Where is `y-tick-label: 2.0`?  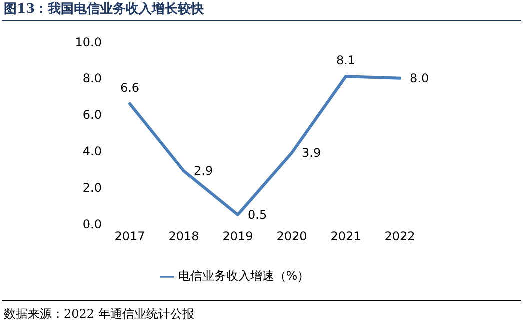 y-tick-label: 2.0 is located at coordinates (92, 187).